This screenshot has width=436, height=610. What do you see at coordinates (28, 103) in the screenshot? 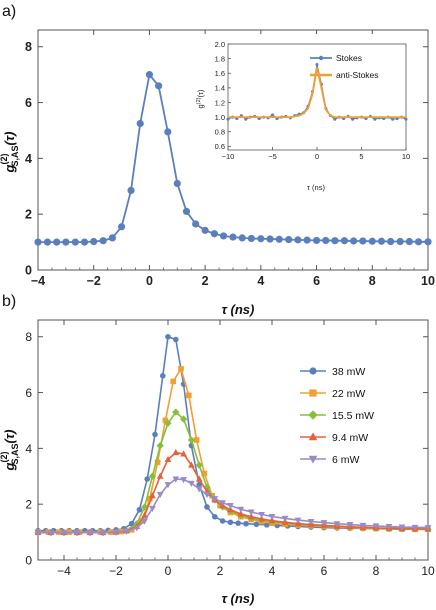
I see `a-ytick-label: 6` at bounding box center [28, 103].